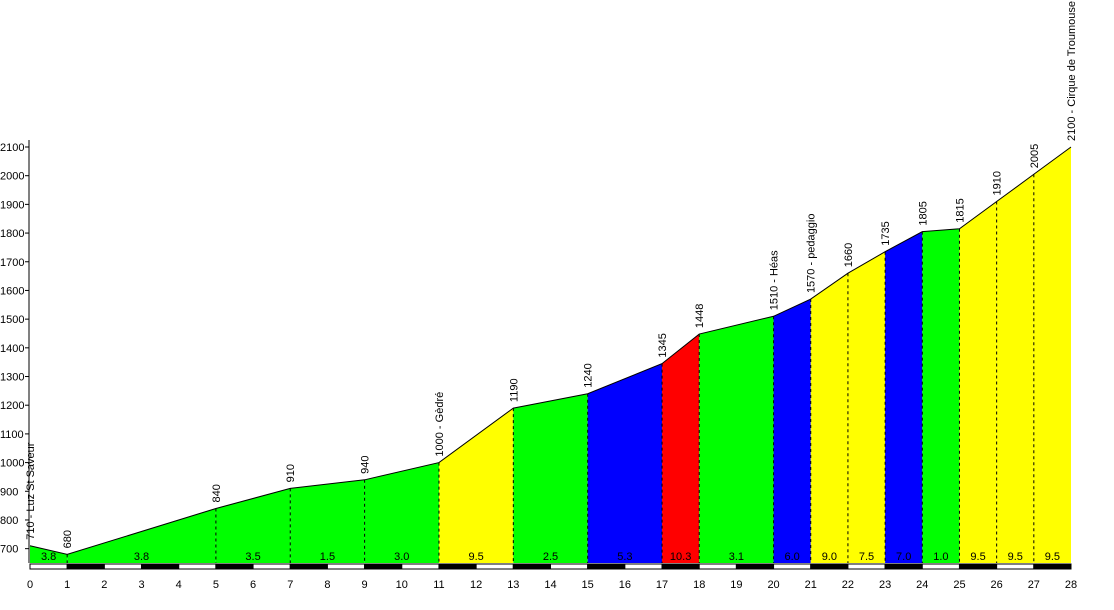 The image size is (1114, 610). What do you see at coordinates (291, 473) in the screenshot?
I see `elevation-point-label: 910` at bounding box center [291, 473].